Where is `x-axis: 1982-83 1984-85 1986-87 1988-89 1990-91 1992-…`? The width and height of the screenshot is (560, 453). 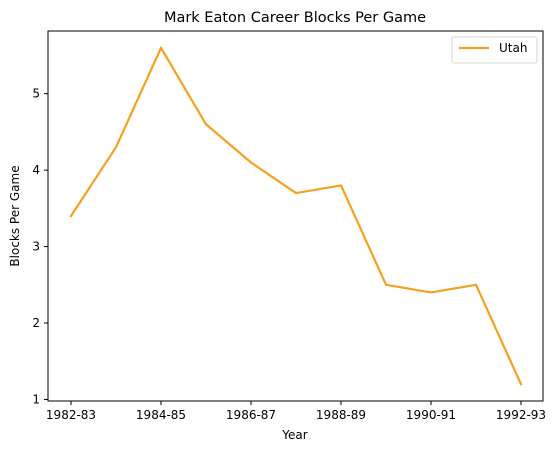 x-axis: 1982-83 1984-85 1986-87 1988-89 1990-91 1992-… is located at coordinates (296, 411).